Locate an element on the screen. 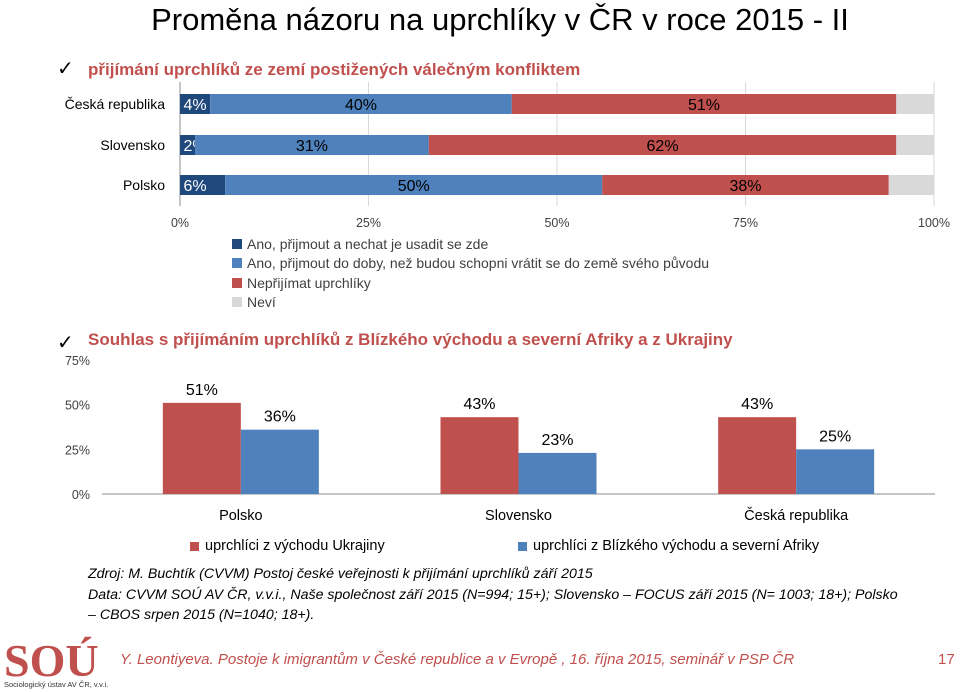 This screenshot has width=960, height=692. source-line-3: – CBOS srpen 2015 (N=1040; 18+). is located at coordinates (201, 615).